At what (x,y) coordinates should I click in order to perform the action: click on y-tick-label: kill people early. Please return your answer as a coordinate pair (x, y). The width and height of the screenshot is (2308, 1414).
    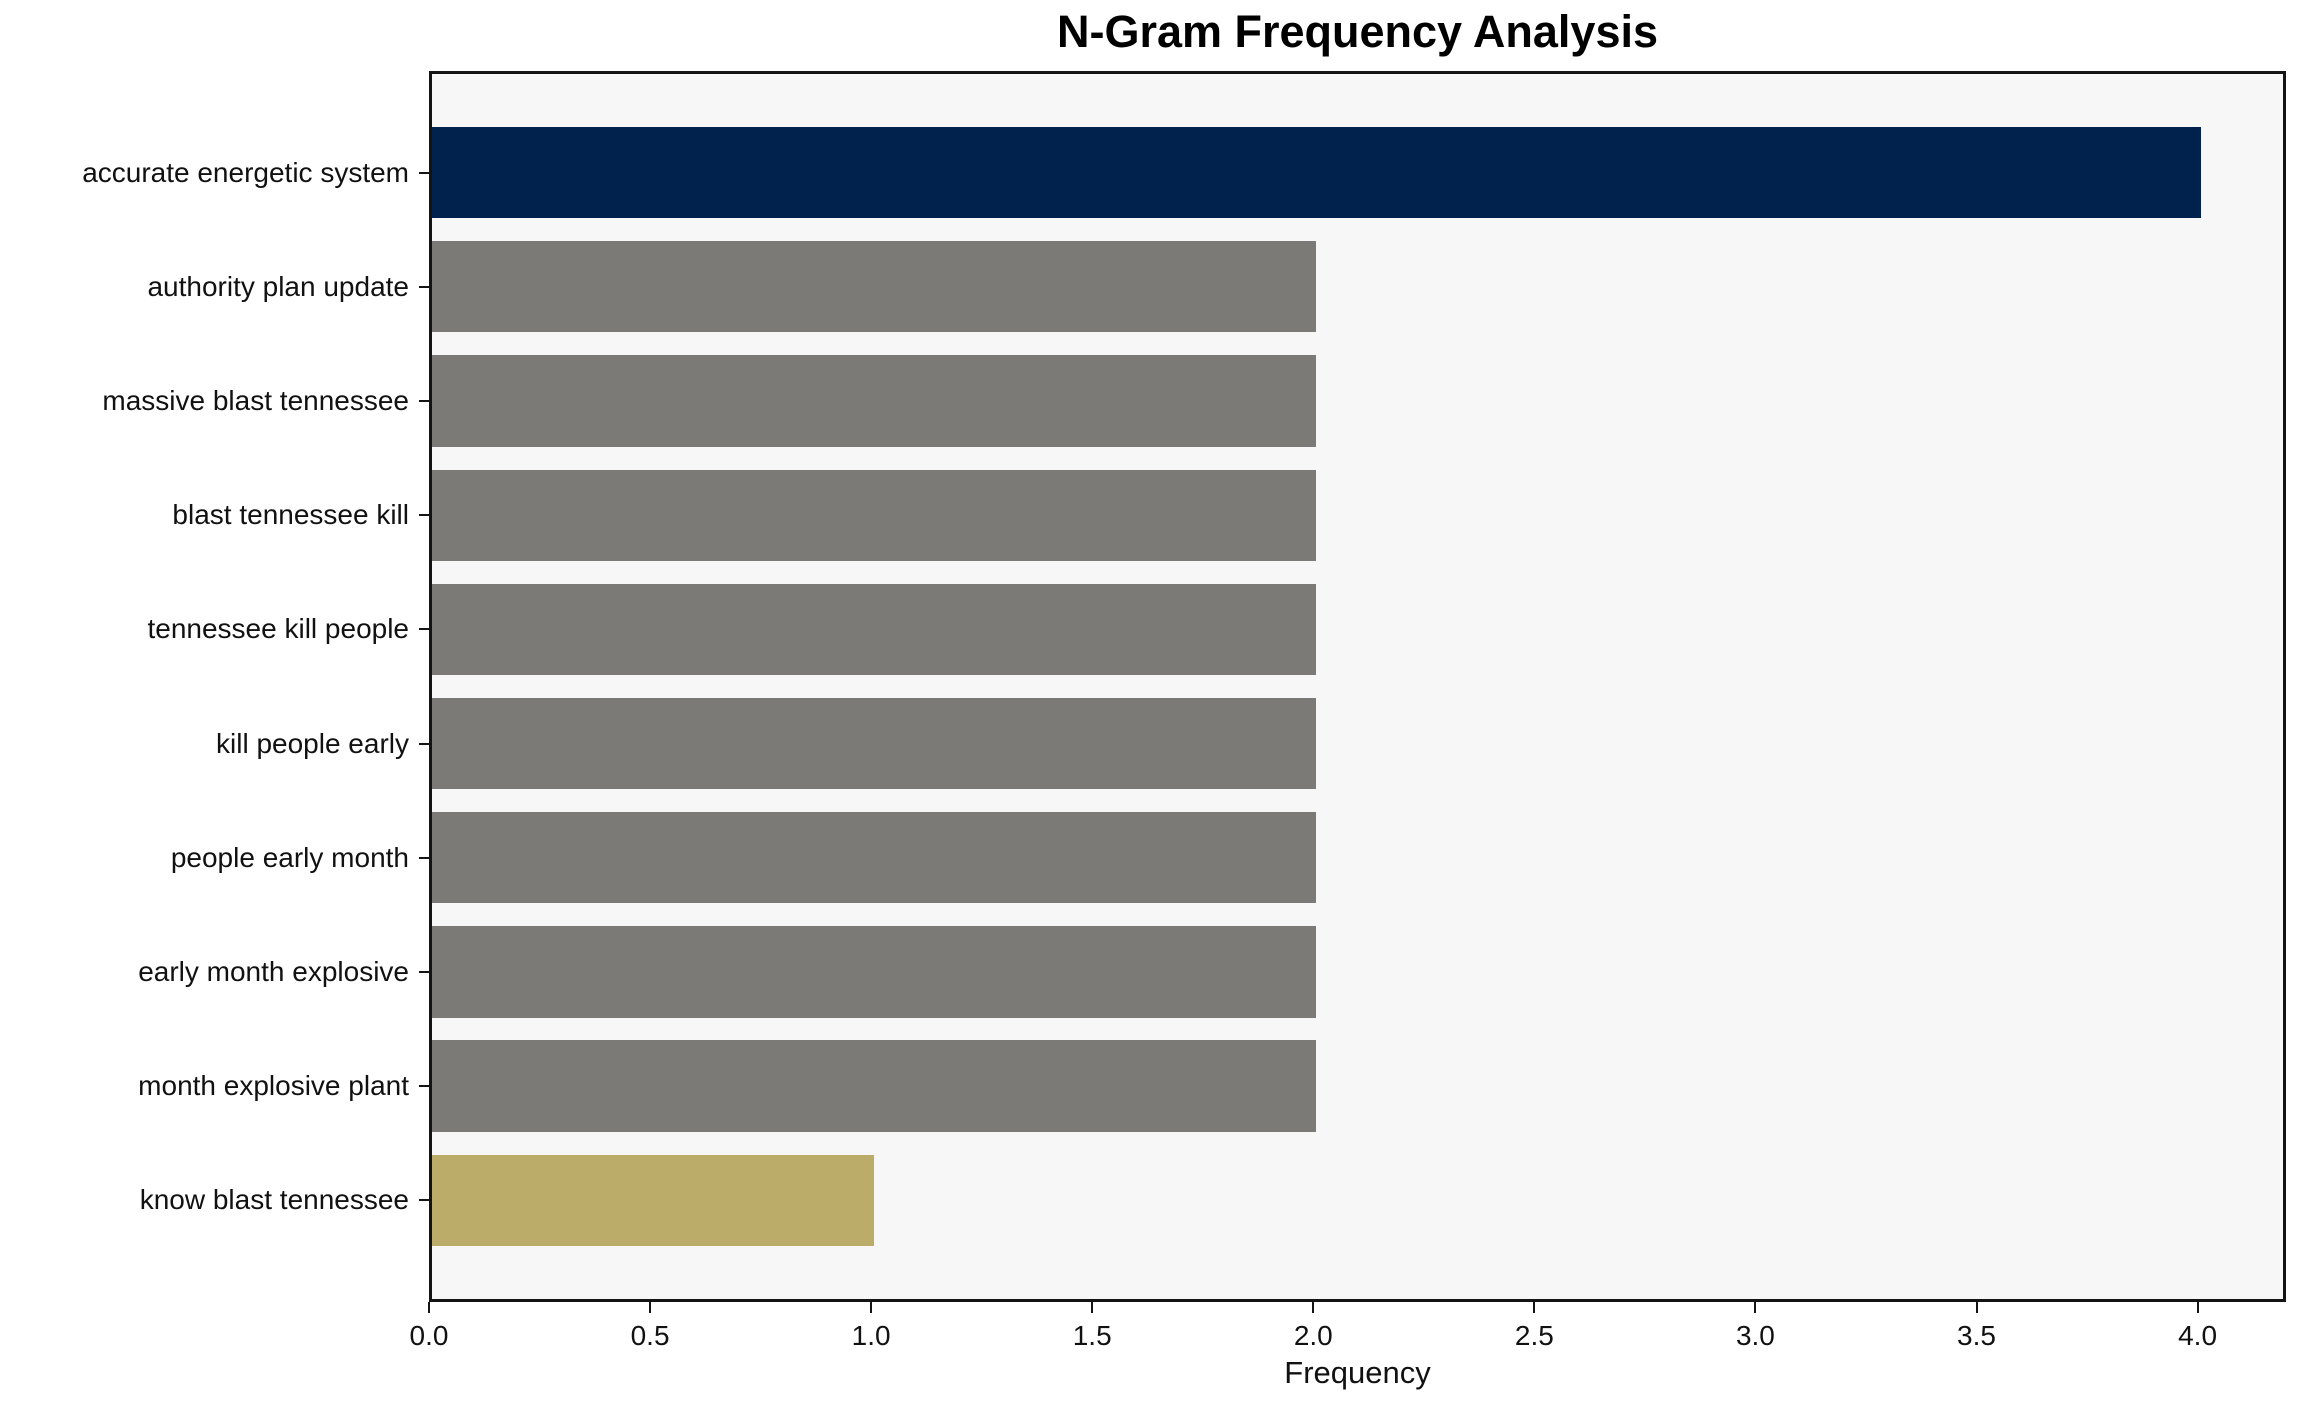
    Looking at the image, I should click on (312, 743).